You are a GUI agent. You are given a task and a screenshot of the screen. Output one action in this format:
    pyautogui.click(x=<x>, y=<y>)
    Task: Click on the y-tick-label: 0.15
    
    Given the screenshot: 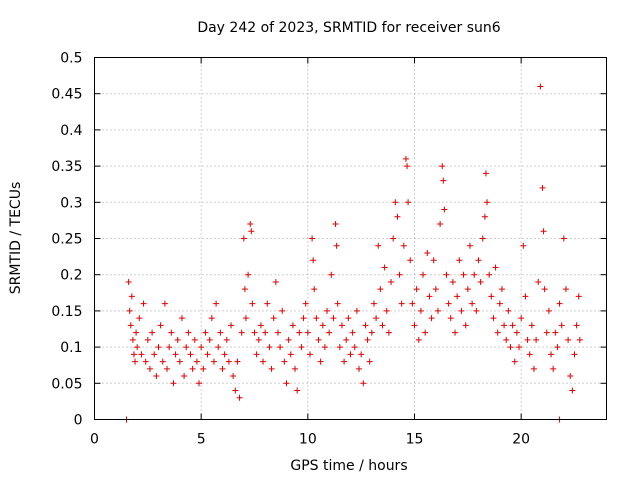 What is the action you would take?
    pyautogui.click(x=66, y=312)
    